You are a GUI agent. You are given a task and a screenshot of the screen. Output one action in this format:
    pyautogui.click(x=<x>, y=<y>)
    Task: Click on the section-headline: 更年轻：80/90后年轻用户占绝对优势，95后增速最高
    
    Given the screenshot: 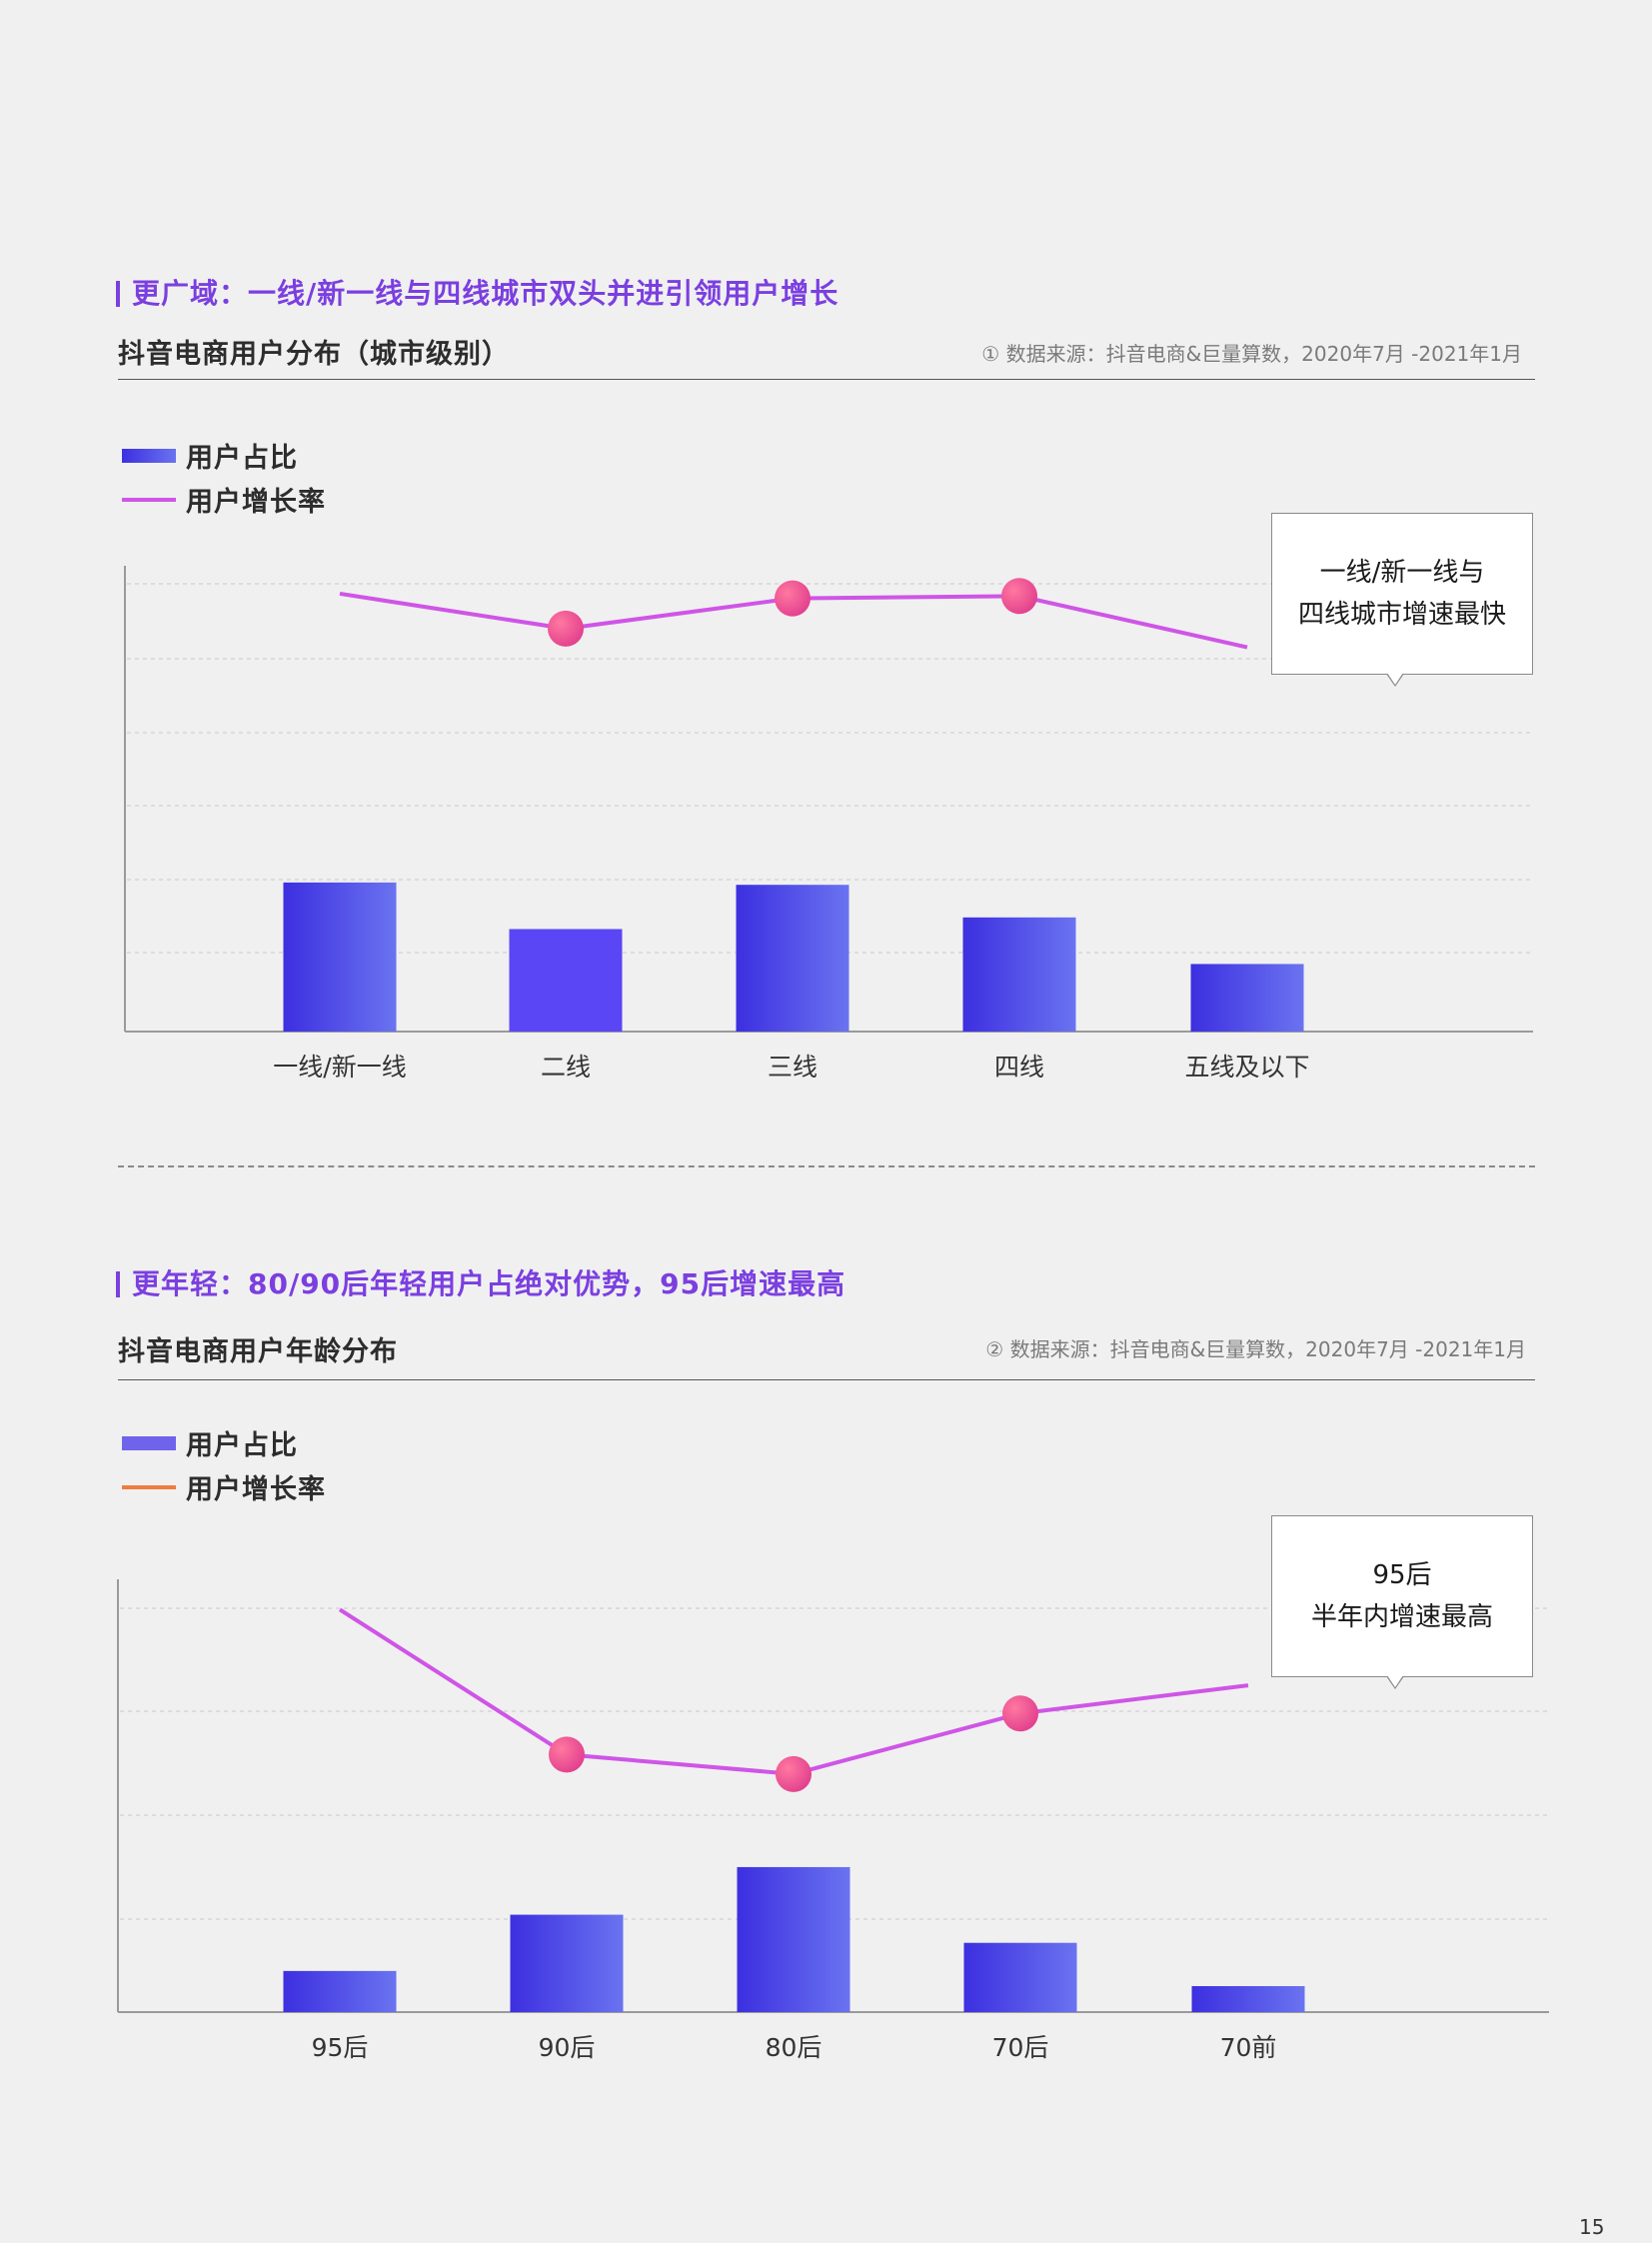 What is the action you would take?
    pyautogui.click(x=480, y=1282)
    